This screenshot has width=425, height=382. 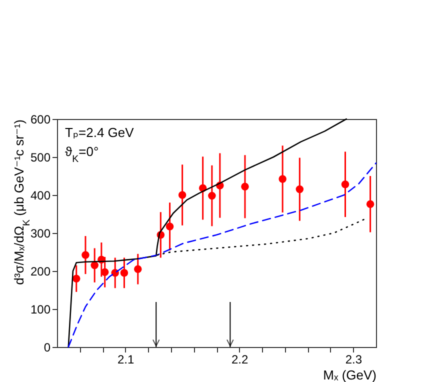 What do you see at coordinates (82, 154) in the screenshot?
I see `annotation: ϑ$_{K}$=0°` at bounding box center [82, 154].